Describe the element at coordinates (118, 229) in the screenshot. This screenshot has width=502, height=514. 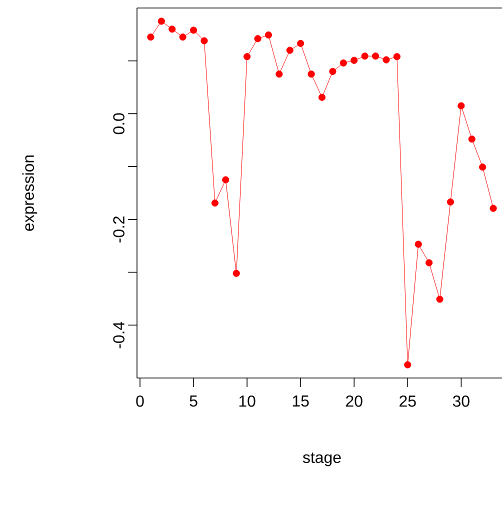
I see `y-tick-label: -0.2` at that location.